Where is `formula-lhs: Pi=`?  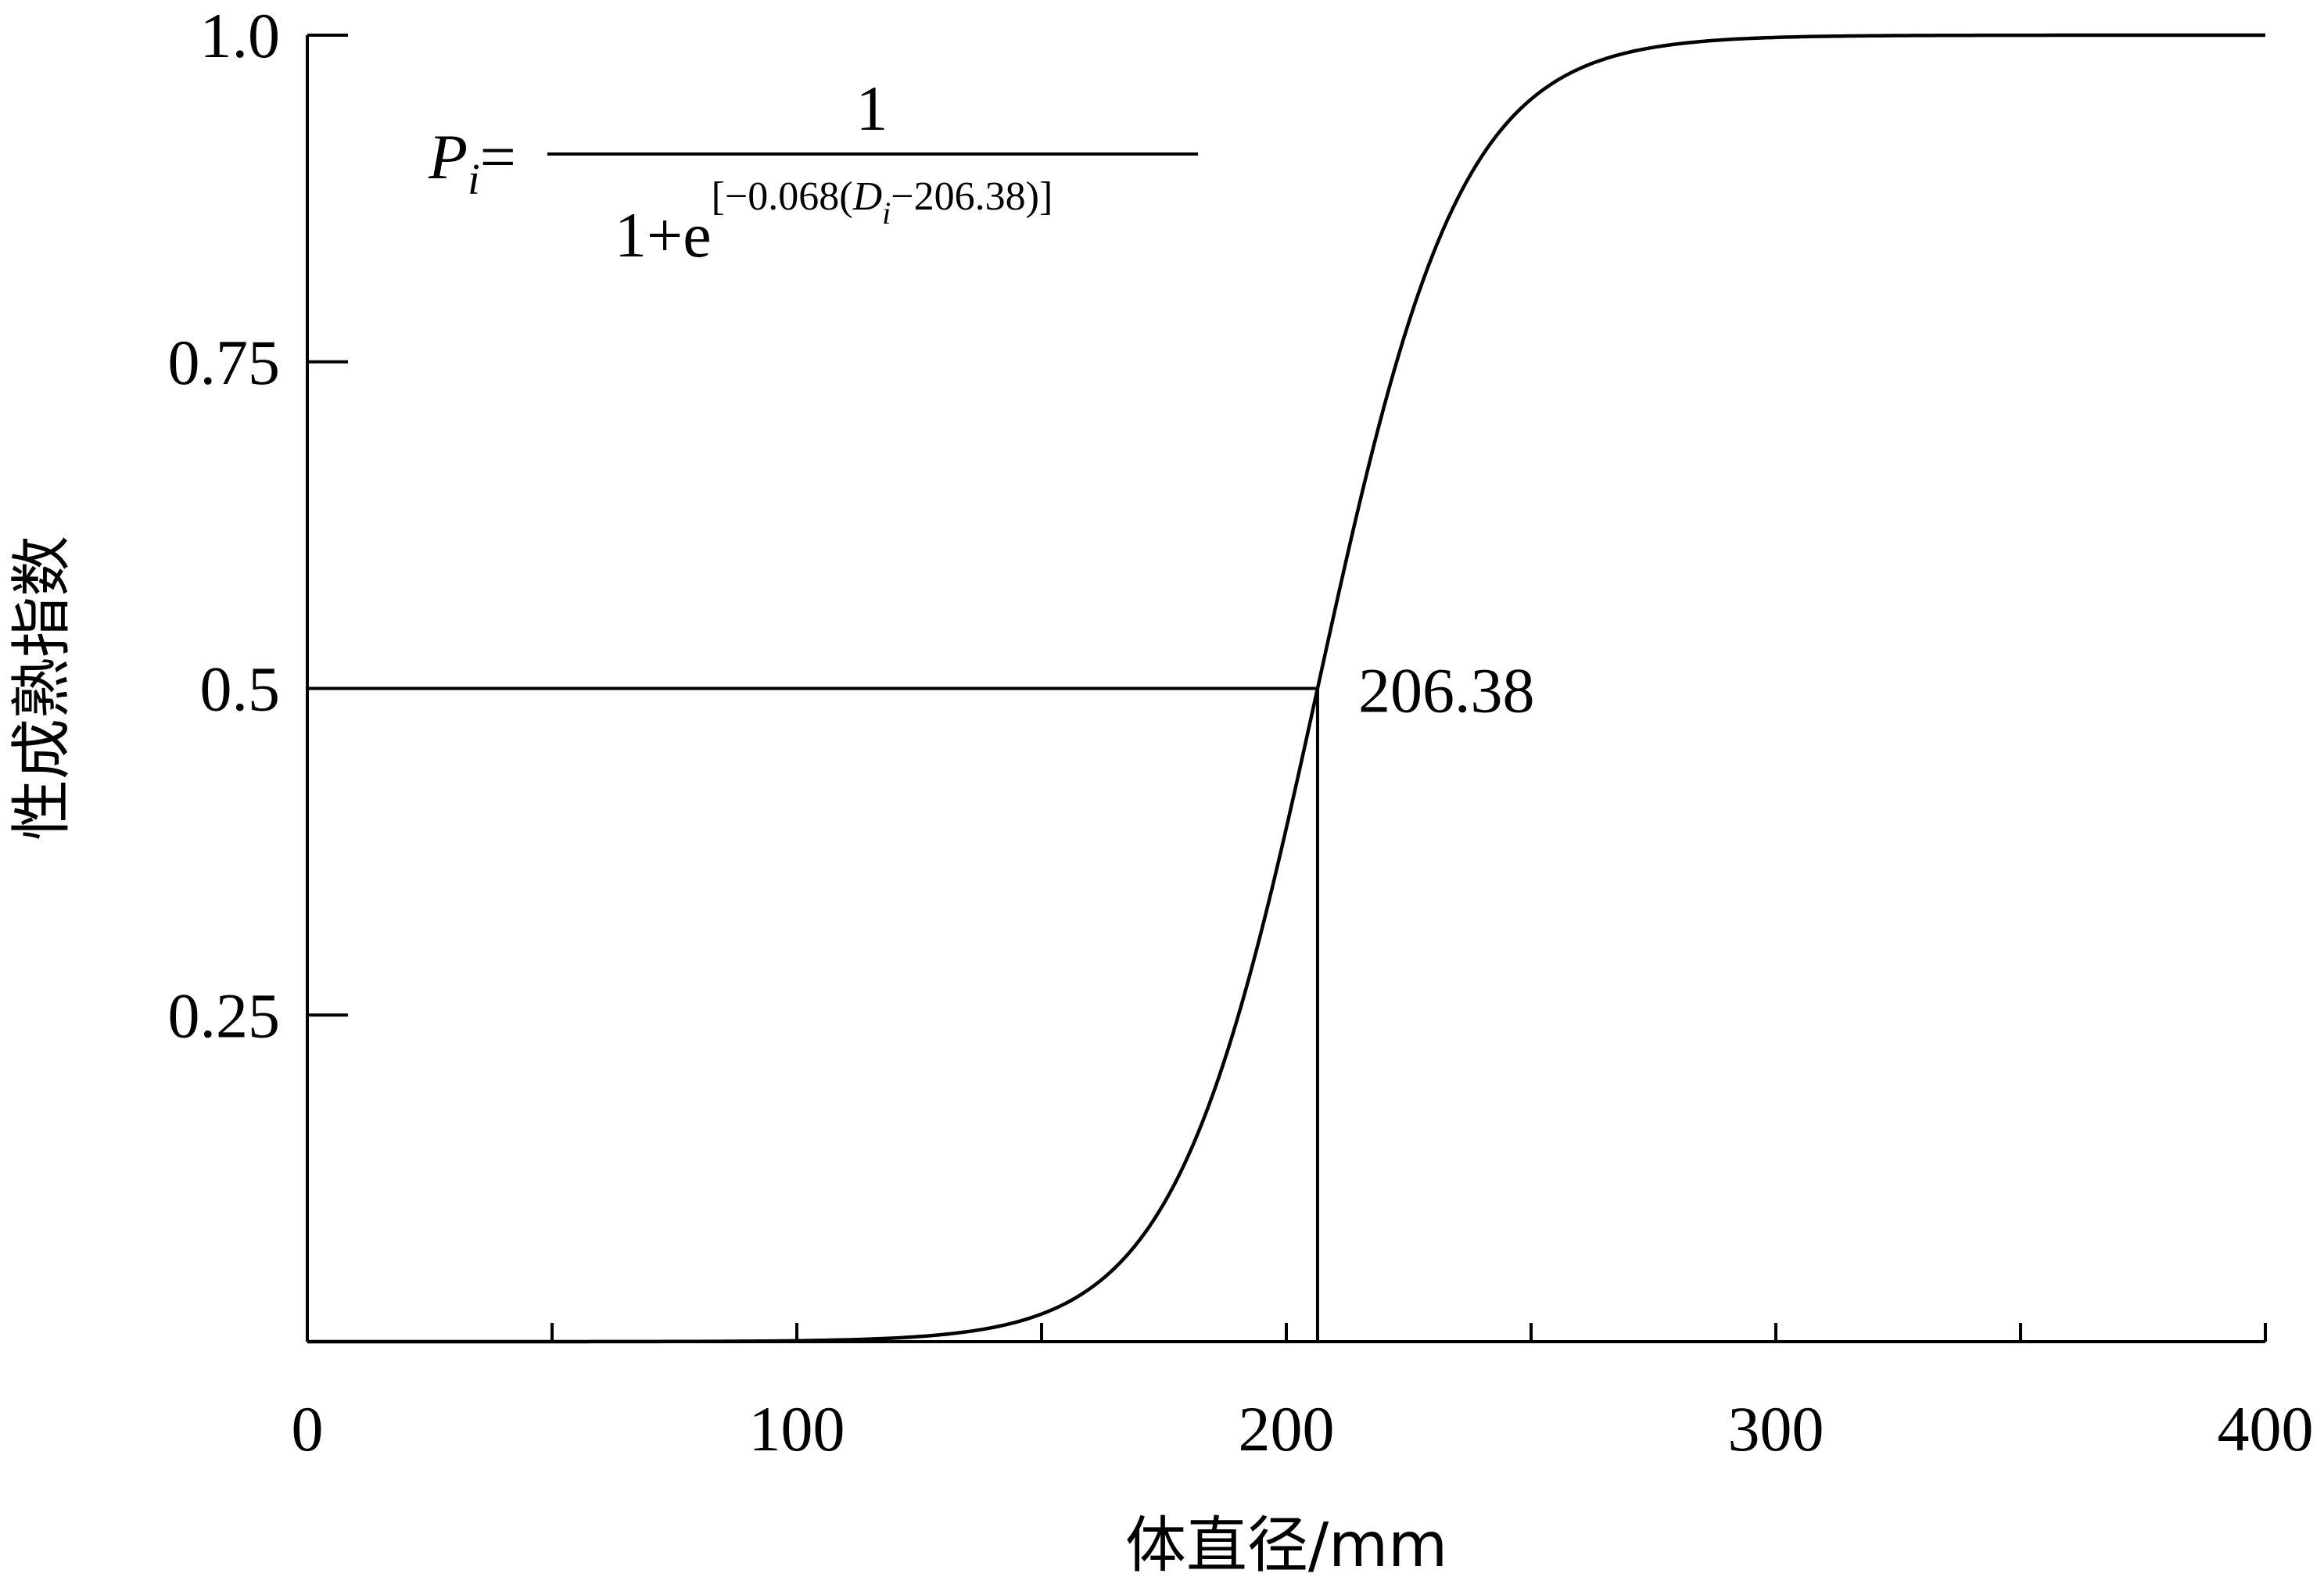
formula-lhs: Pi= is located at coordinates (472, 162).